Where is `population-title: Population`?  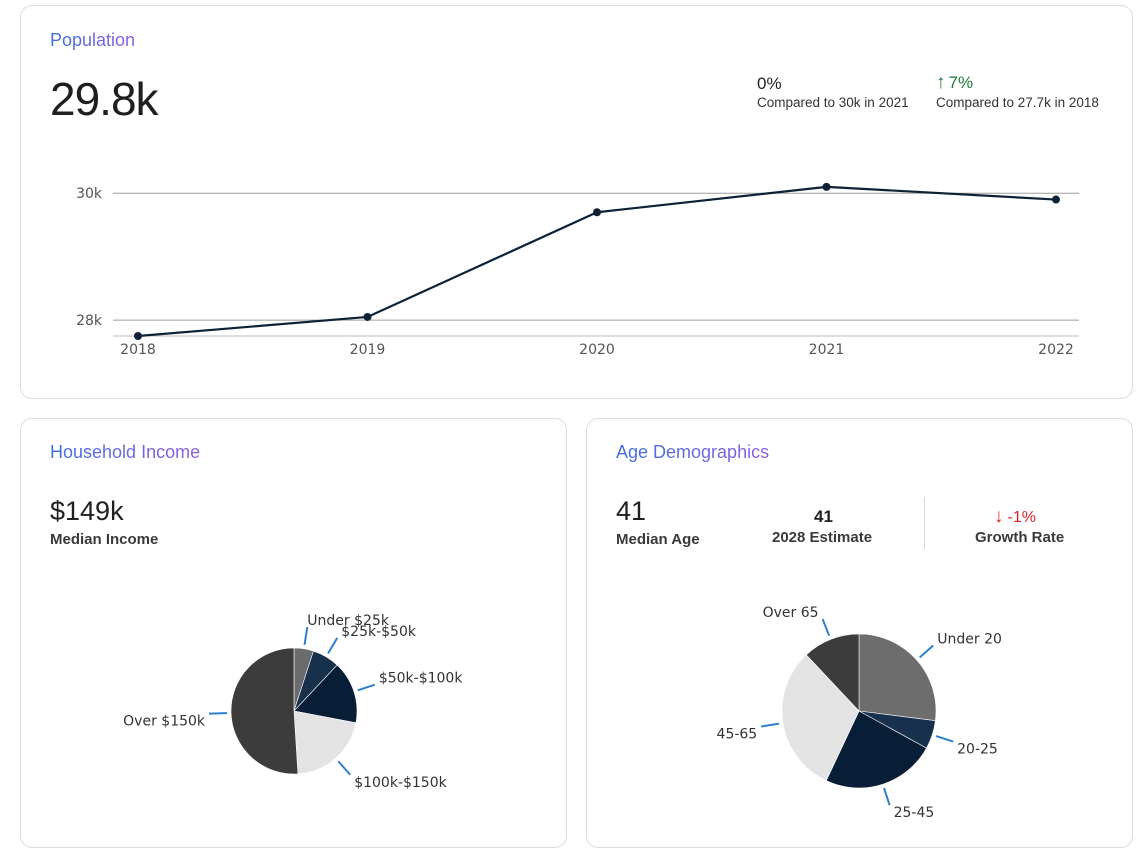
population-title: Population is located at coordinates (93, 40).